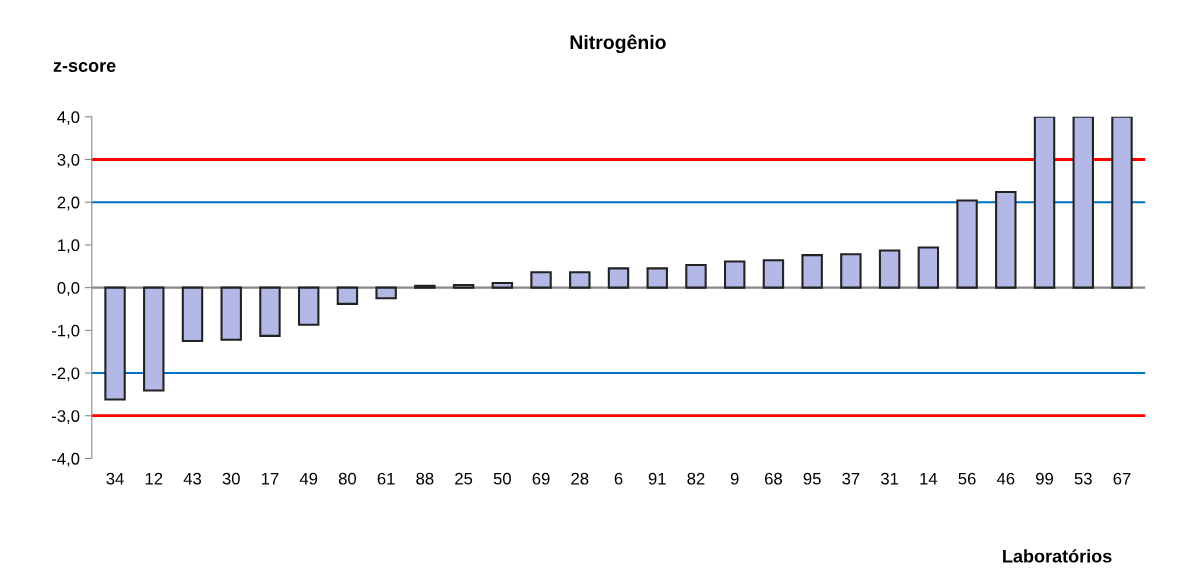  What do you see at coordinates (66, 417) in the screenshot?
I see `y-tick-label: -3,0` at bounding box center [66, 417].